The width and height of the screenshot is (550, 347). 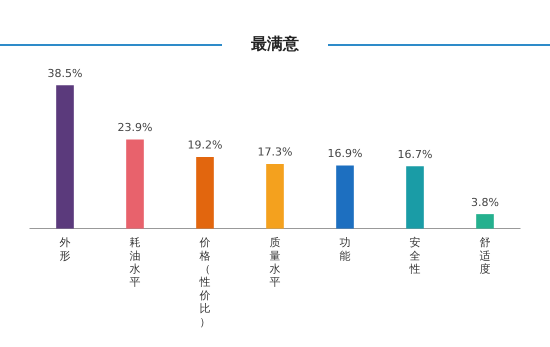 What do you see at coordinates (485, 202) in the screenshot?
I see `data-label: 3.8%` at bounding box center [485, 202].